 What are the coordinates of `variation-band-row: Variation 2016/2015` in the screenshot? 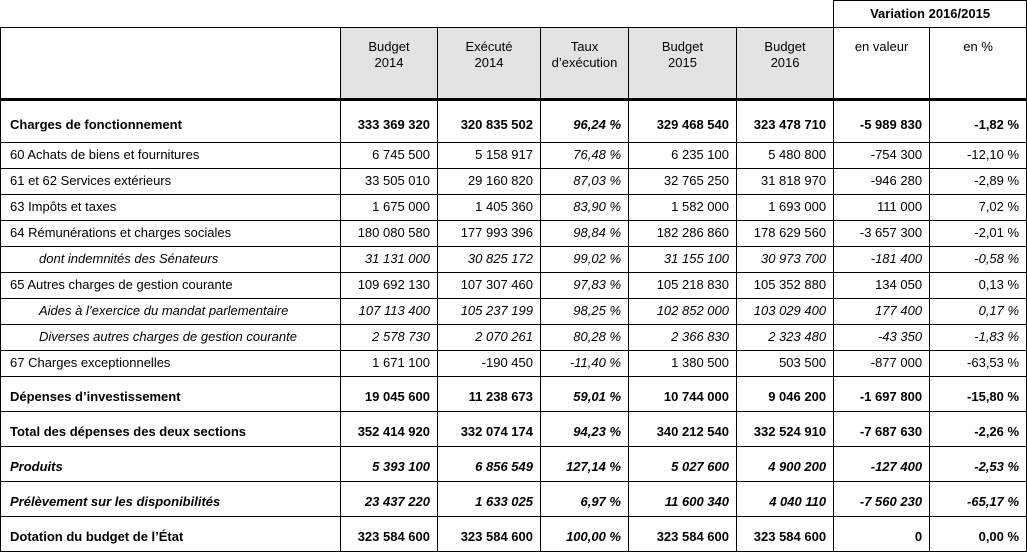 It's located at (513, 14).